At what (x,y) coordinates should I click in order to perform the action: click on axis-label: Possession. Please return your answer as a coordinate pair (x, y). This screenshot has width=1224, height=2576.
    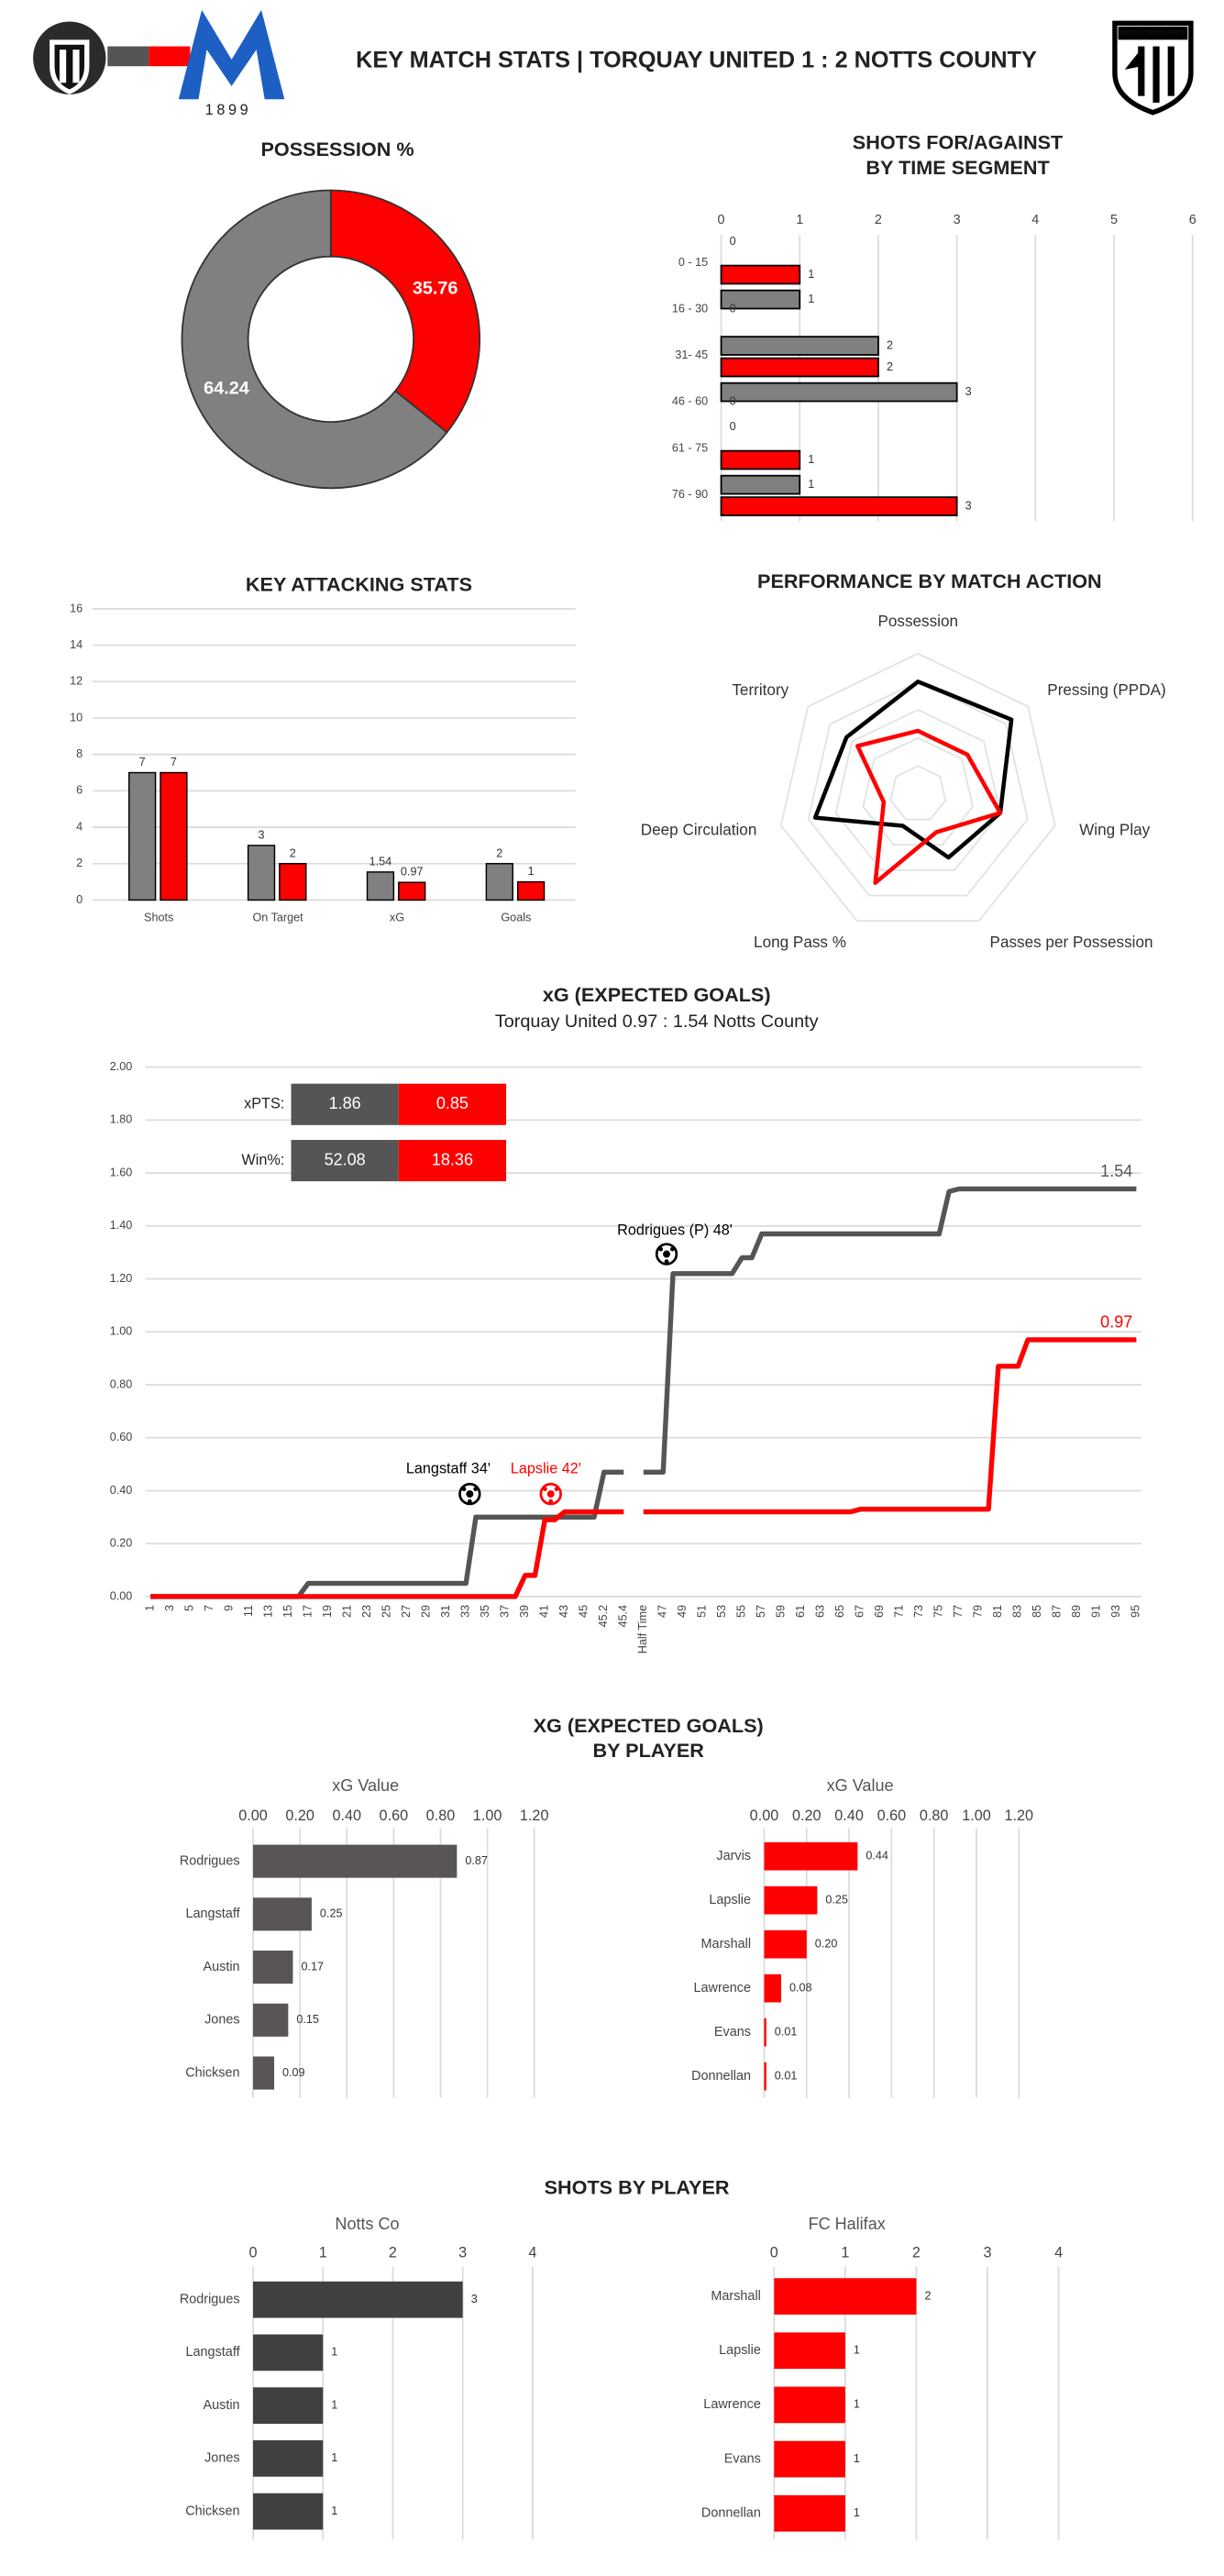
    Looking at the image, I should click on (917, 621).